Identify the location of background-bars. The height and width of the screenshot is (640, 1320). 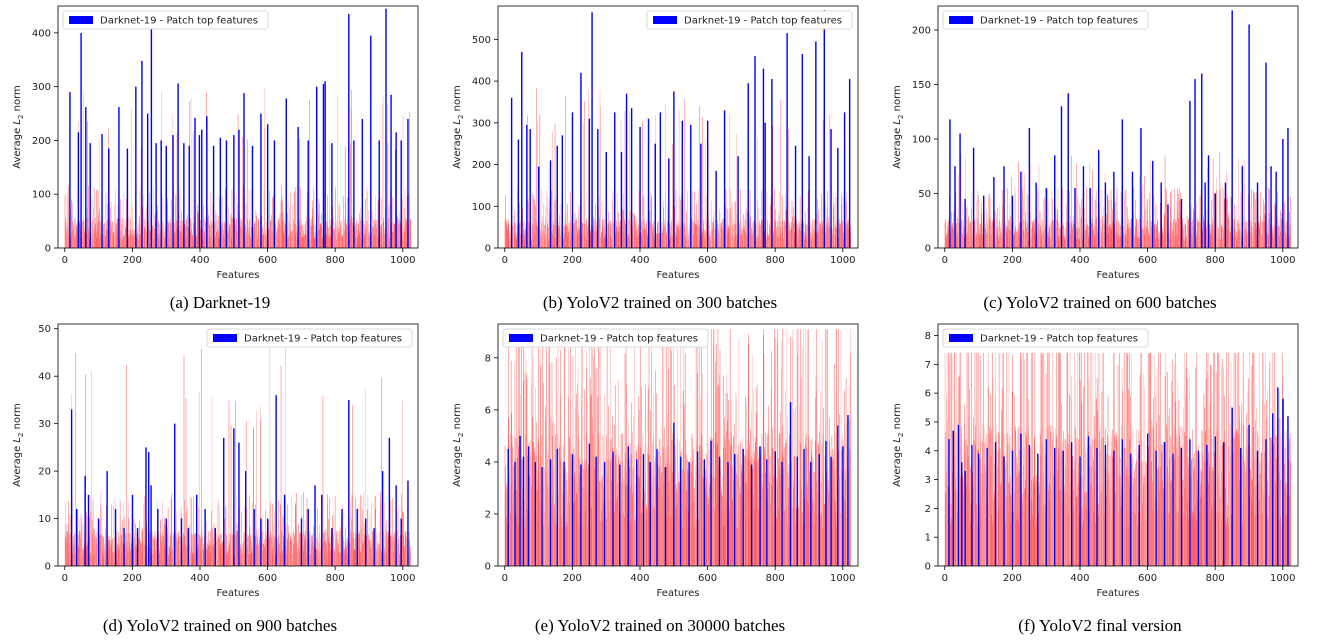
(238, 168).